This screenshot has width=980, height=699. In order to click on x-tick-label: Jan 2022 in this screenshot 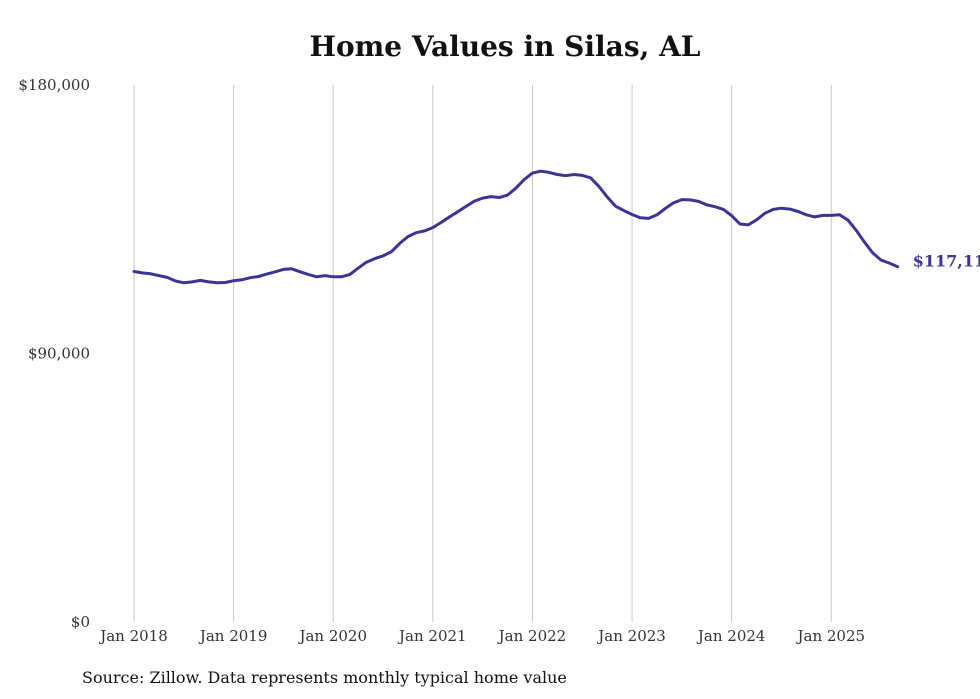, I will do `click(532, 636)`.